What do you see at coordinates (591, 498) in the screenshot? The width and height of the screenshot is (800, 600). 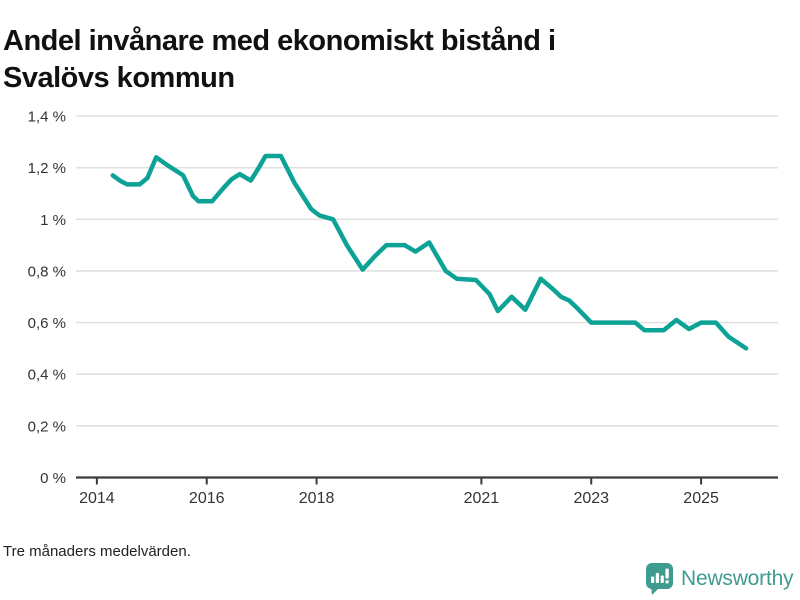 I see `x-tick-label: 2023` at bounding box center [591, 498].